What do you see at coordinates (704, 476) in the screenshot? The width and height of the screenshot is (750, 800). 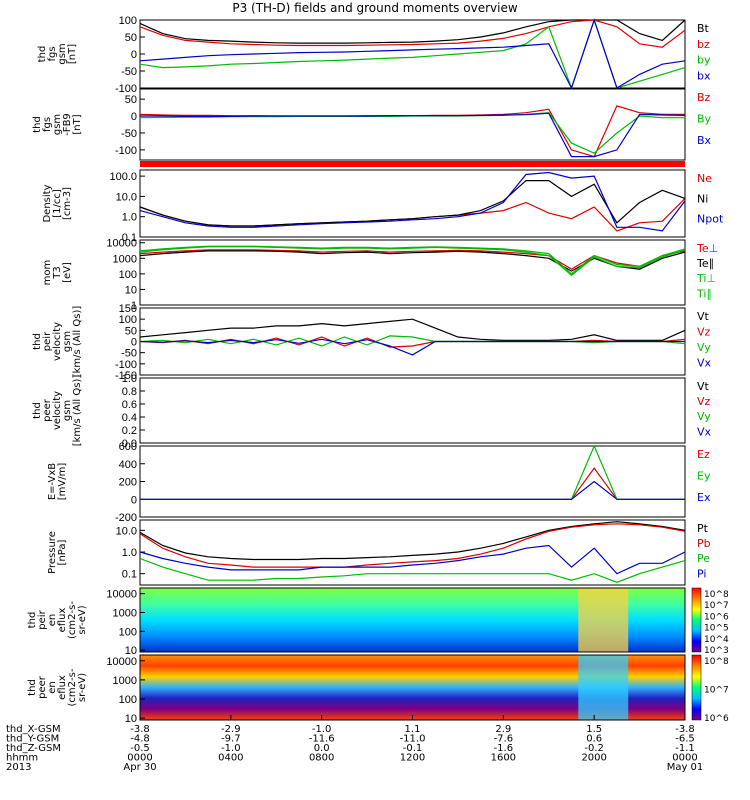 I see `legend-entry: Ey` at bounding box center [704, 476].